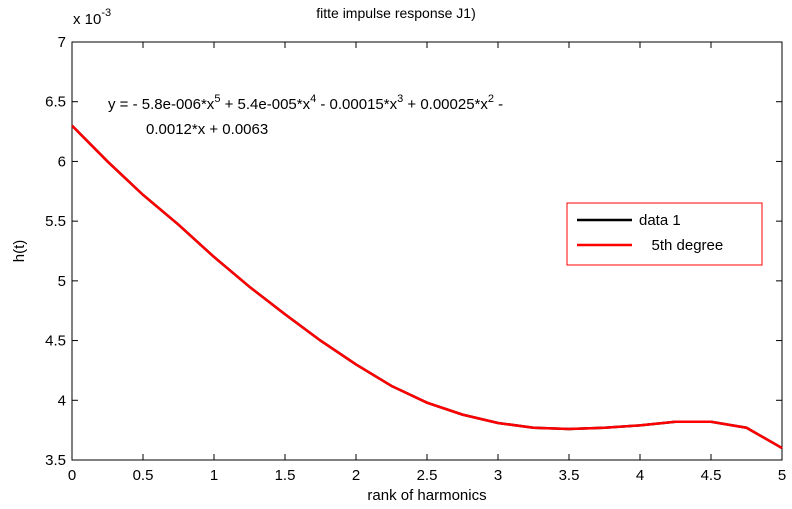  What do you see at coordinates (19, 251) in the screenshot?
I see `y-axis-label: h(t)` at bounding box center [19, 251].